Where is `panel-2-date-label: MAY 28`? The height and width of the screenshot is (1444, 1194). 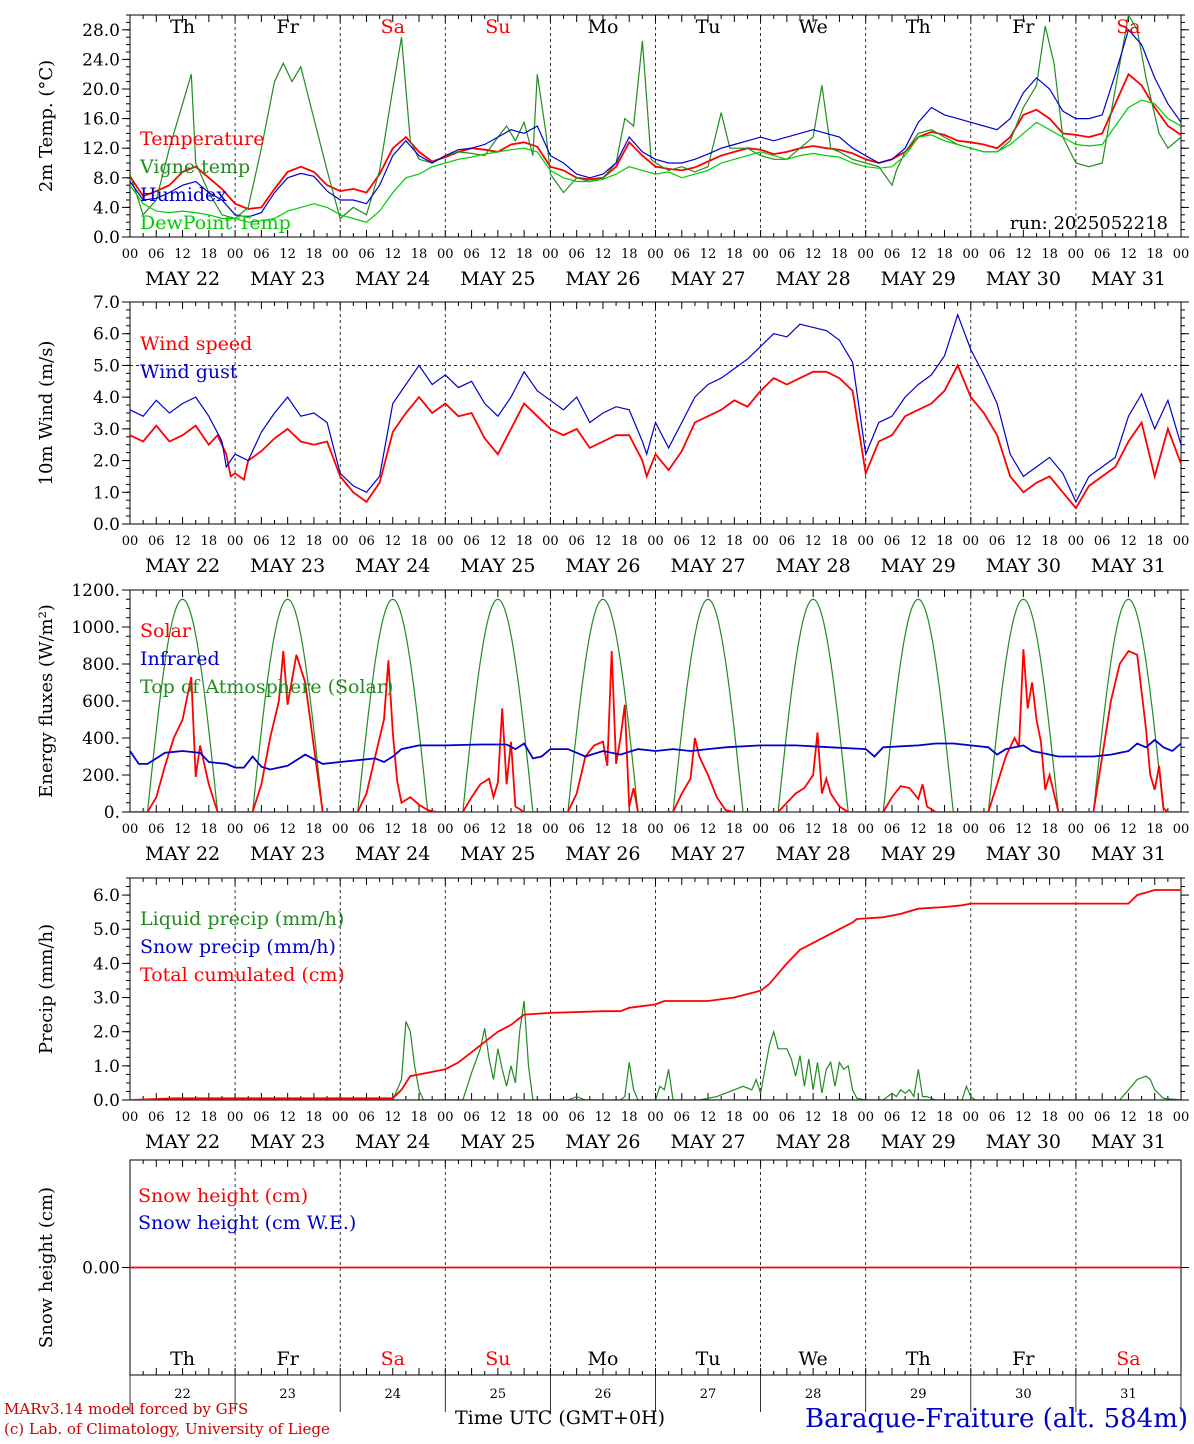
panel-2-date-label: MAY 28 is located at coordinates (813, 566).